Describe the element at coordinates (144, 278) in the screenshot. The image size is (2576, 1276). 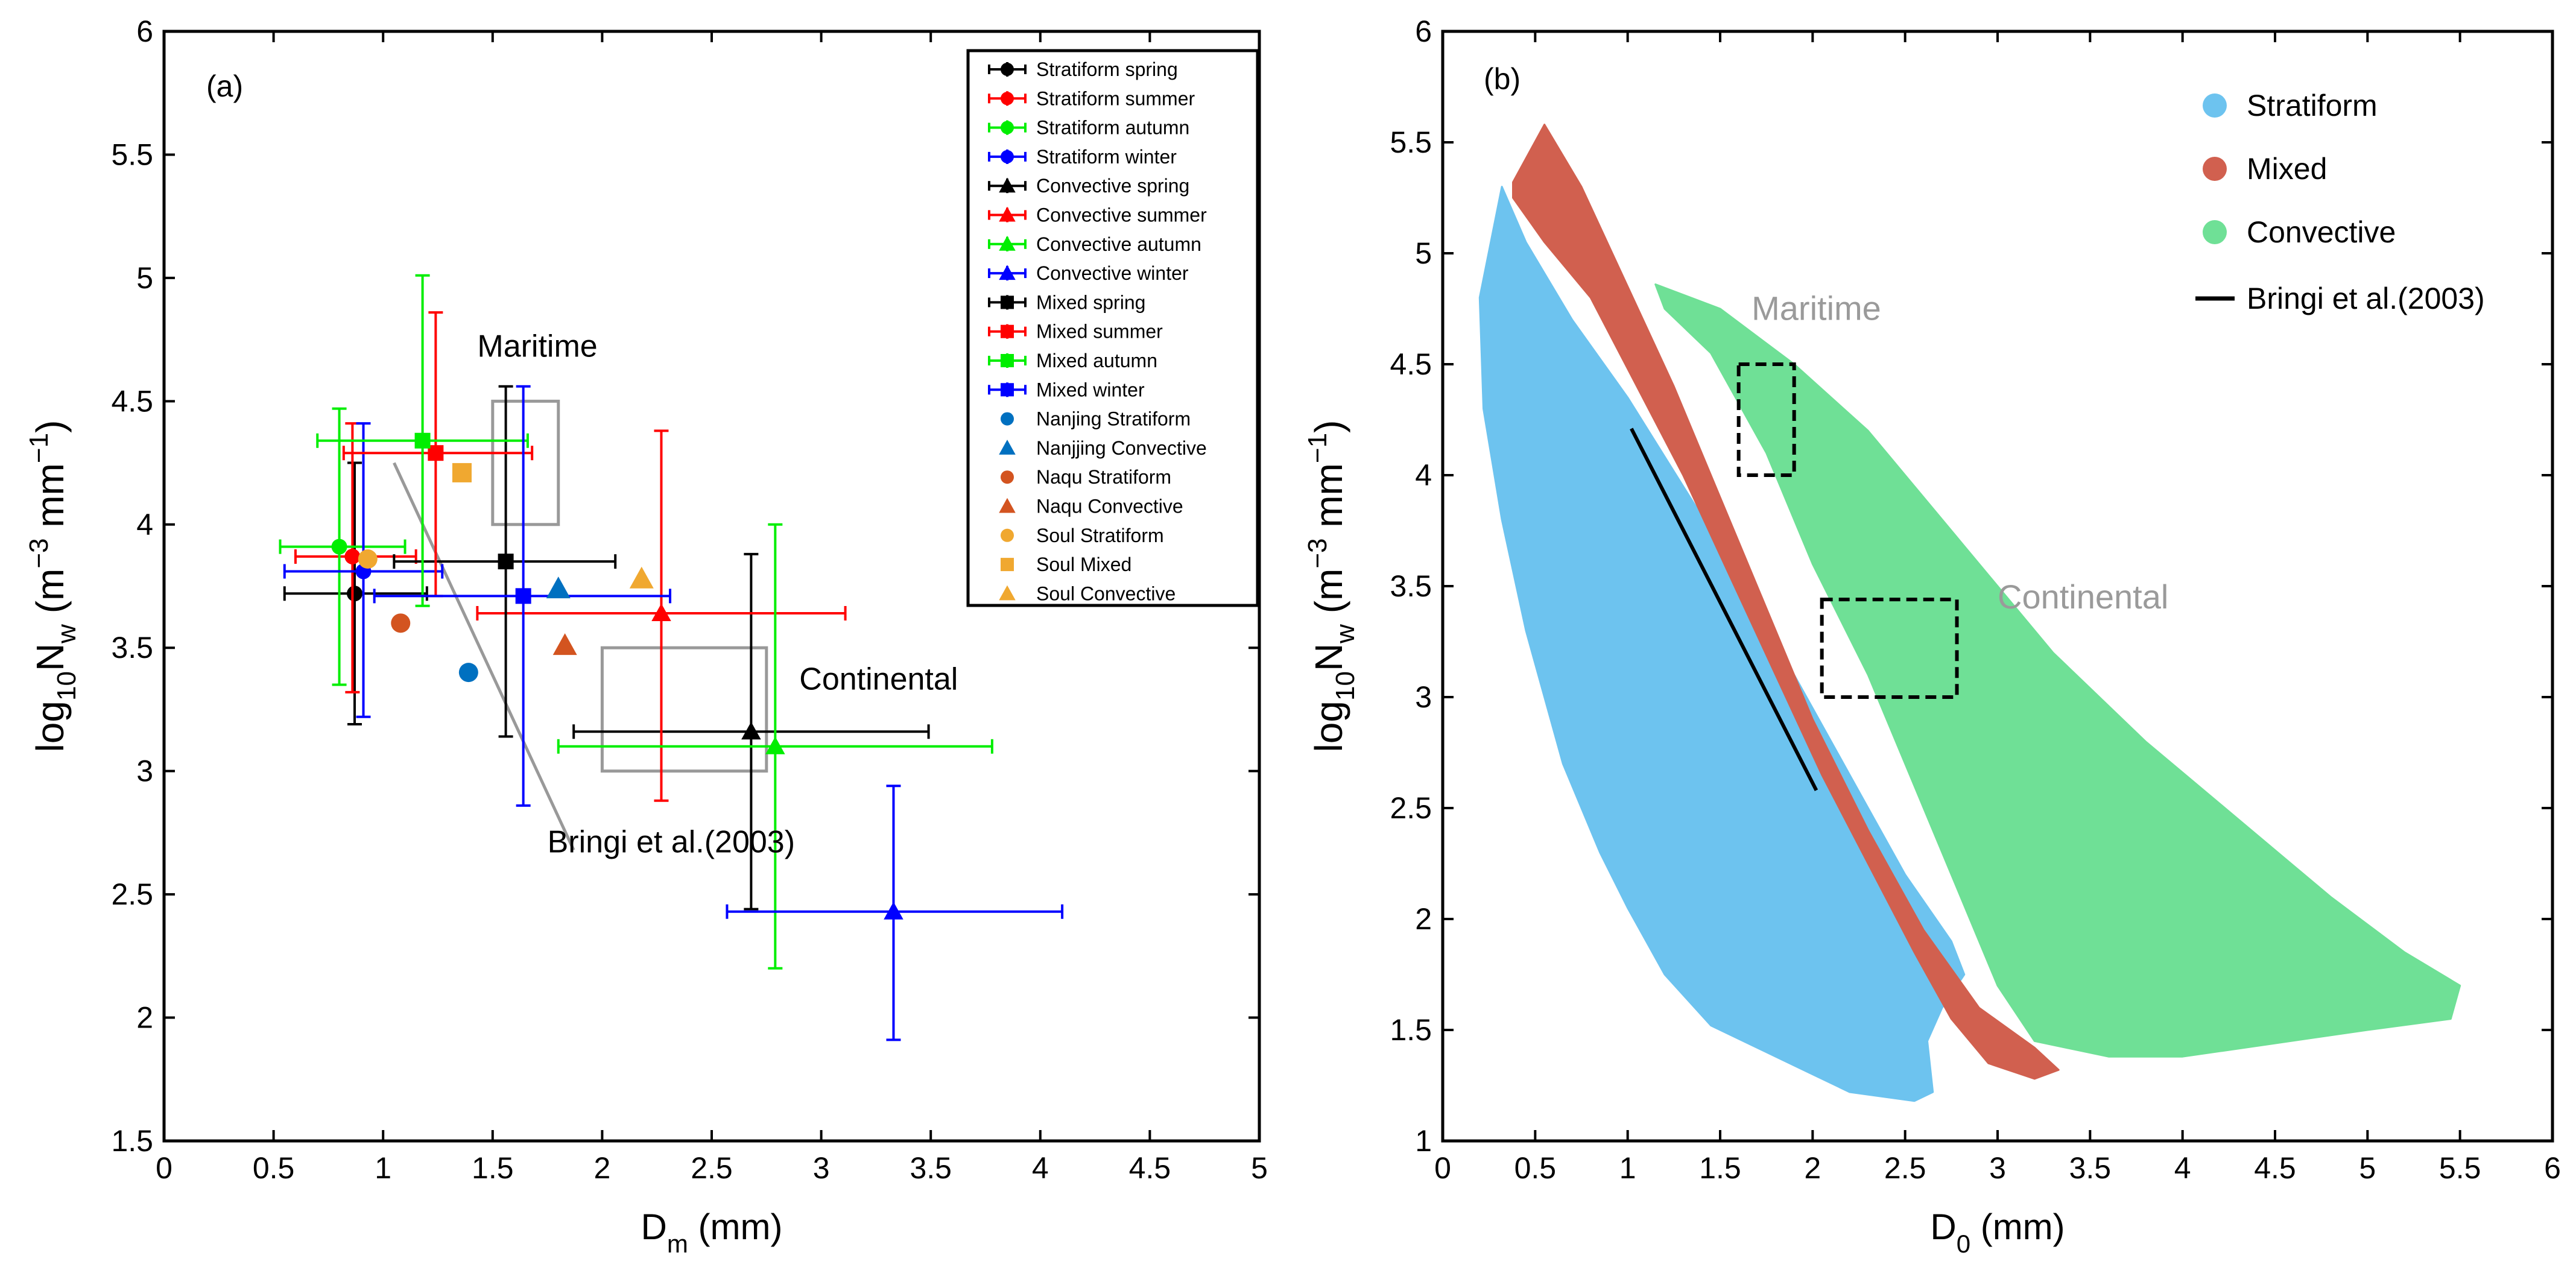
I see `a-ytick-label: 5` at that location.